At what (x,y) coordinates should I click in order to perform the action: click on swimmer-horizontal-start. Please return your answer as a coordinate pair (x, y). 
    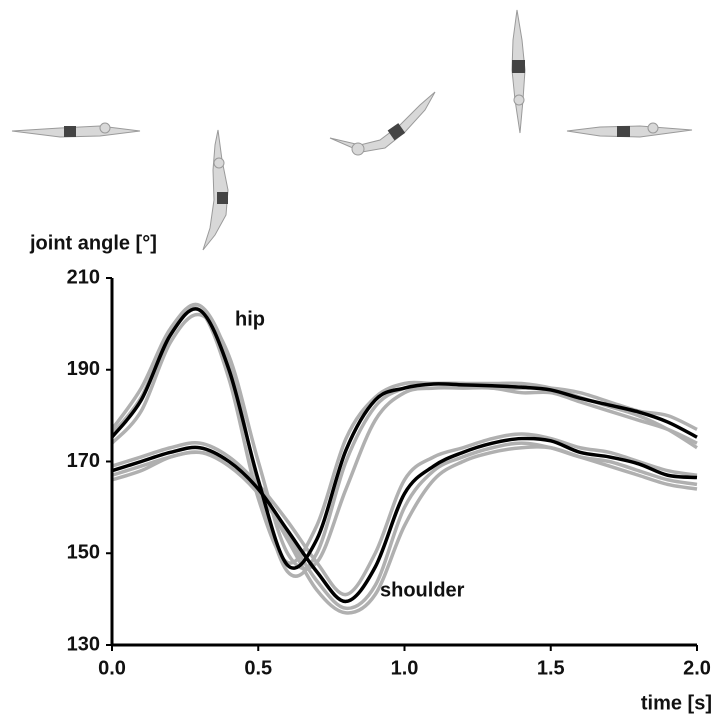
    Looking at the image, I should click on (76, 130).